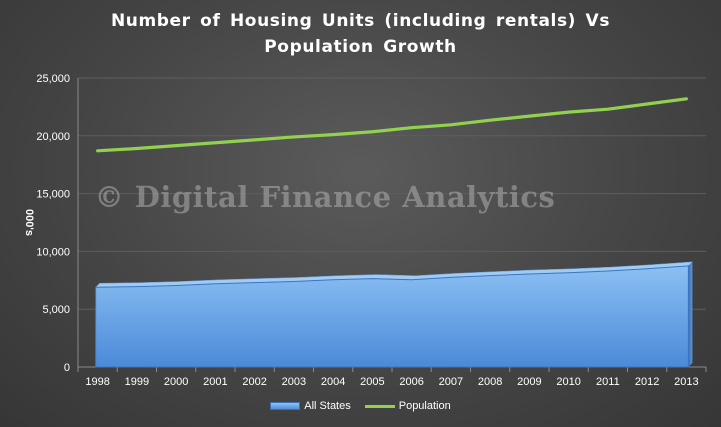 This screenshot has width=721, height=427. Describe the element at coordinates (333, 382) in the screenshot. I see `x-tick-label-2004: 2004` at that location.